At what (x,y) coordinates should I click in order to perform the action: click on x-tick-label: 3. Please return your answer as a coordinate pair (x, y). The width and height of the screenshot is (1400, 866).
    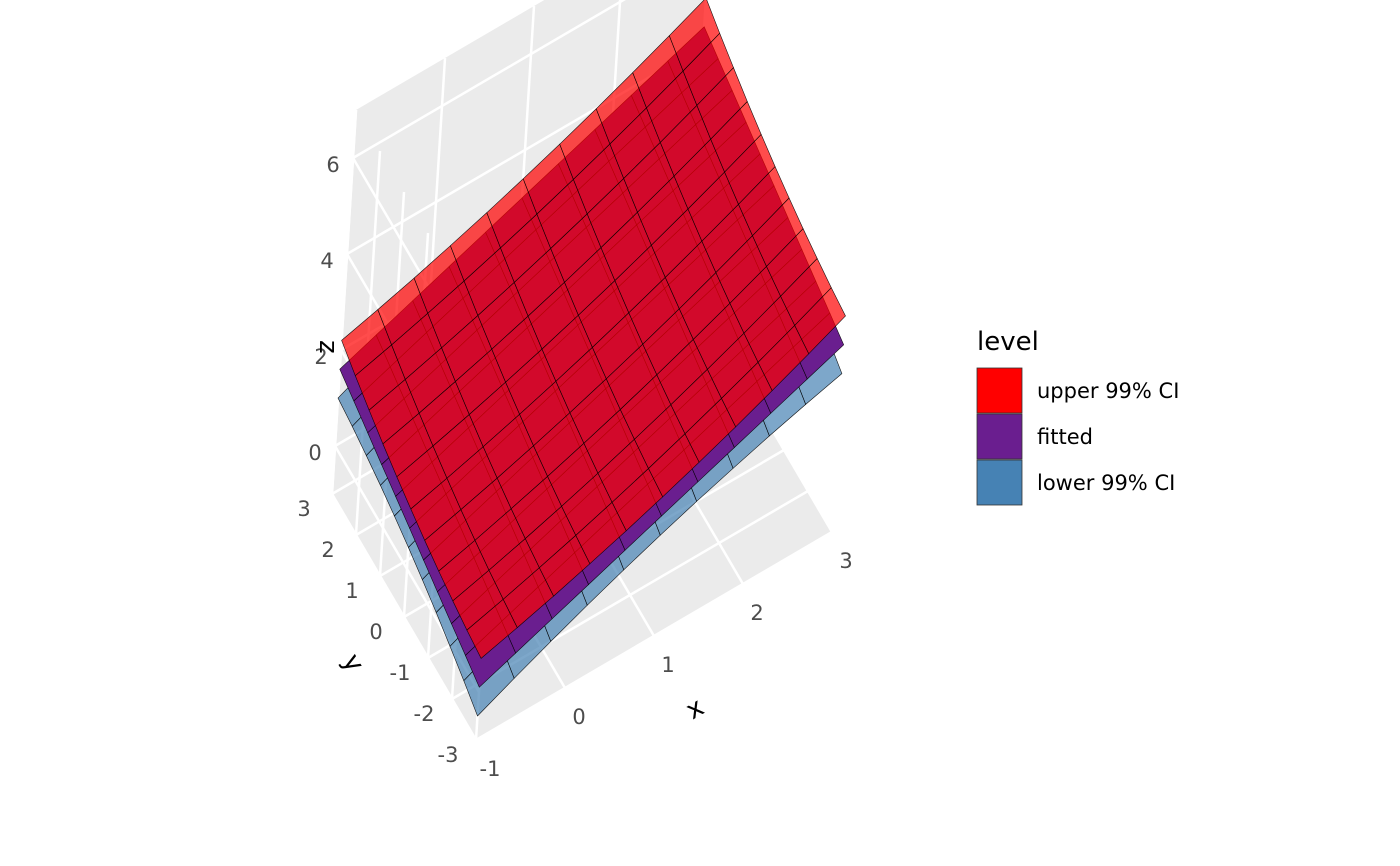
    Looking at the image, I should click on (845, 561).